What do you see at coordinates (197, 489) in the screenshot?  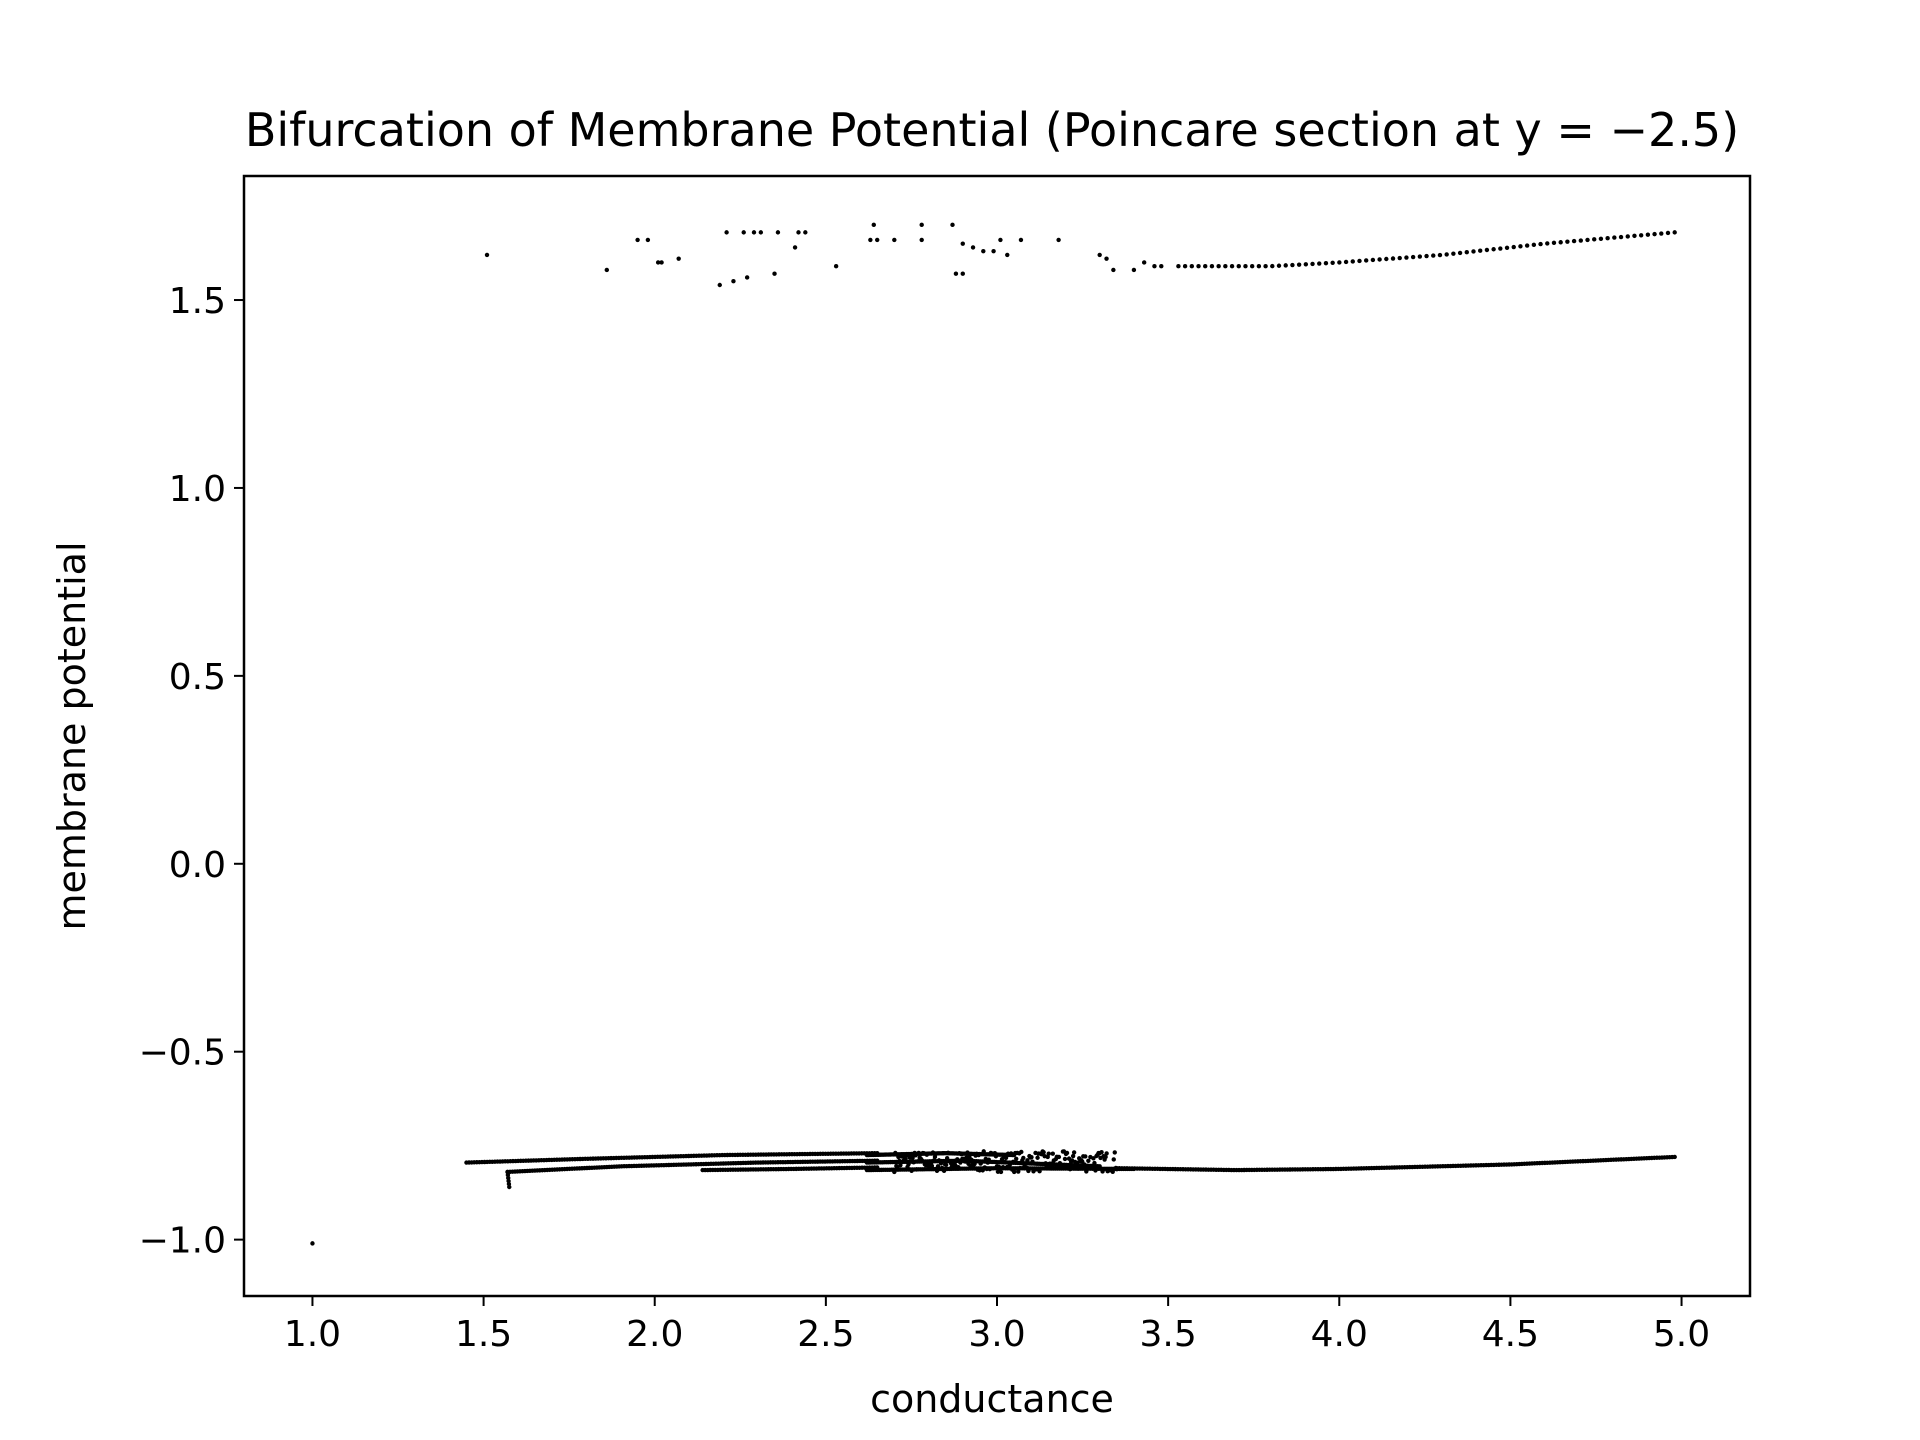 I see `y-tick-label: 1.0` at bounding box center [197, 489].